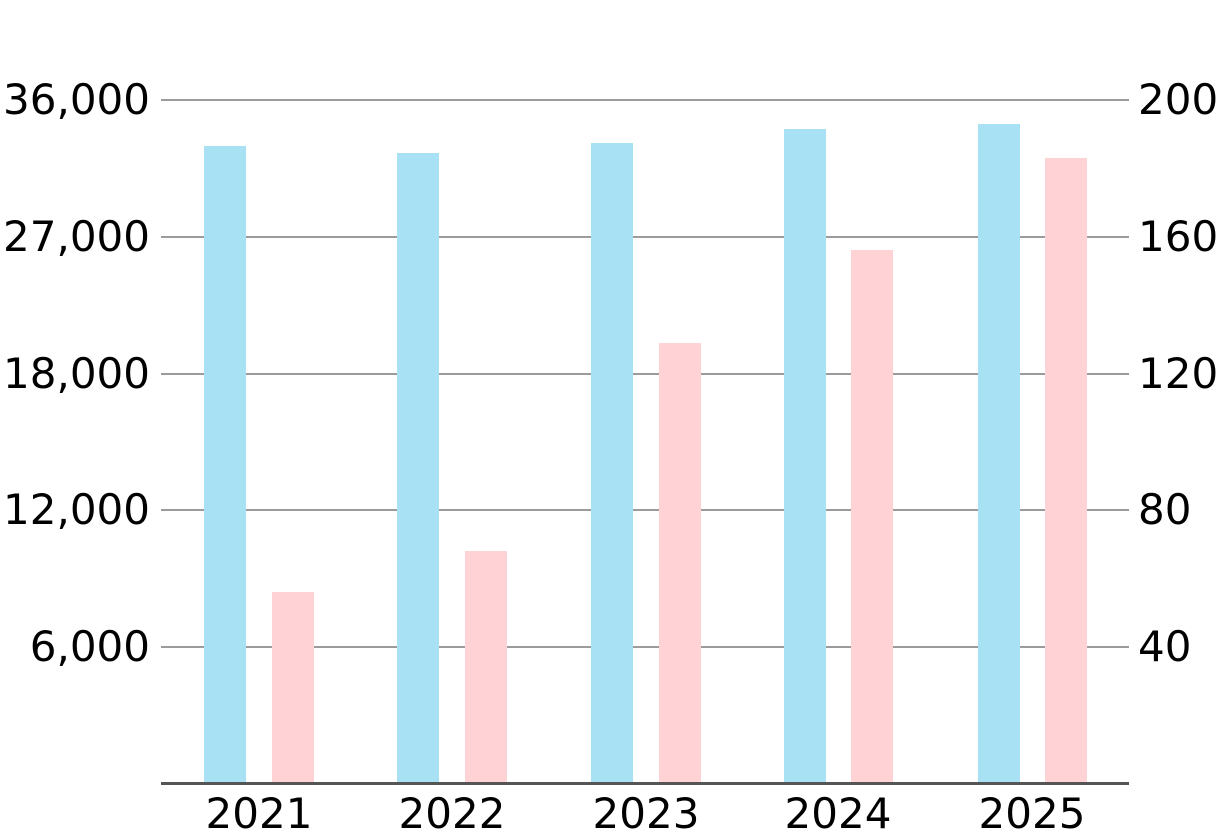  Describe the element at coordinates (1178, 373) in the screenshot. I see `right-axis-tick-2: 120` at that location.